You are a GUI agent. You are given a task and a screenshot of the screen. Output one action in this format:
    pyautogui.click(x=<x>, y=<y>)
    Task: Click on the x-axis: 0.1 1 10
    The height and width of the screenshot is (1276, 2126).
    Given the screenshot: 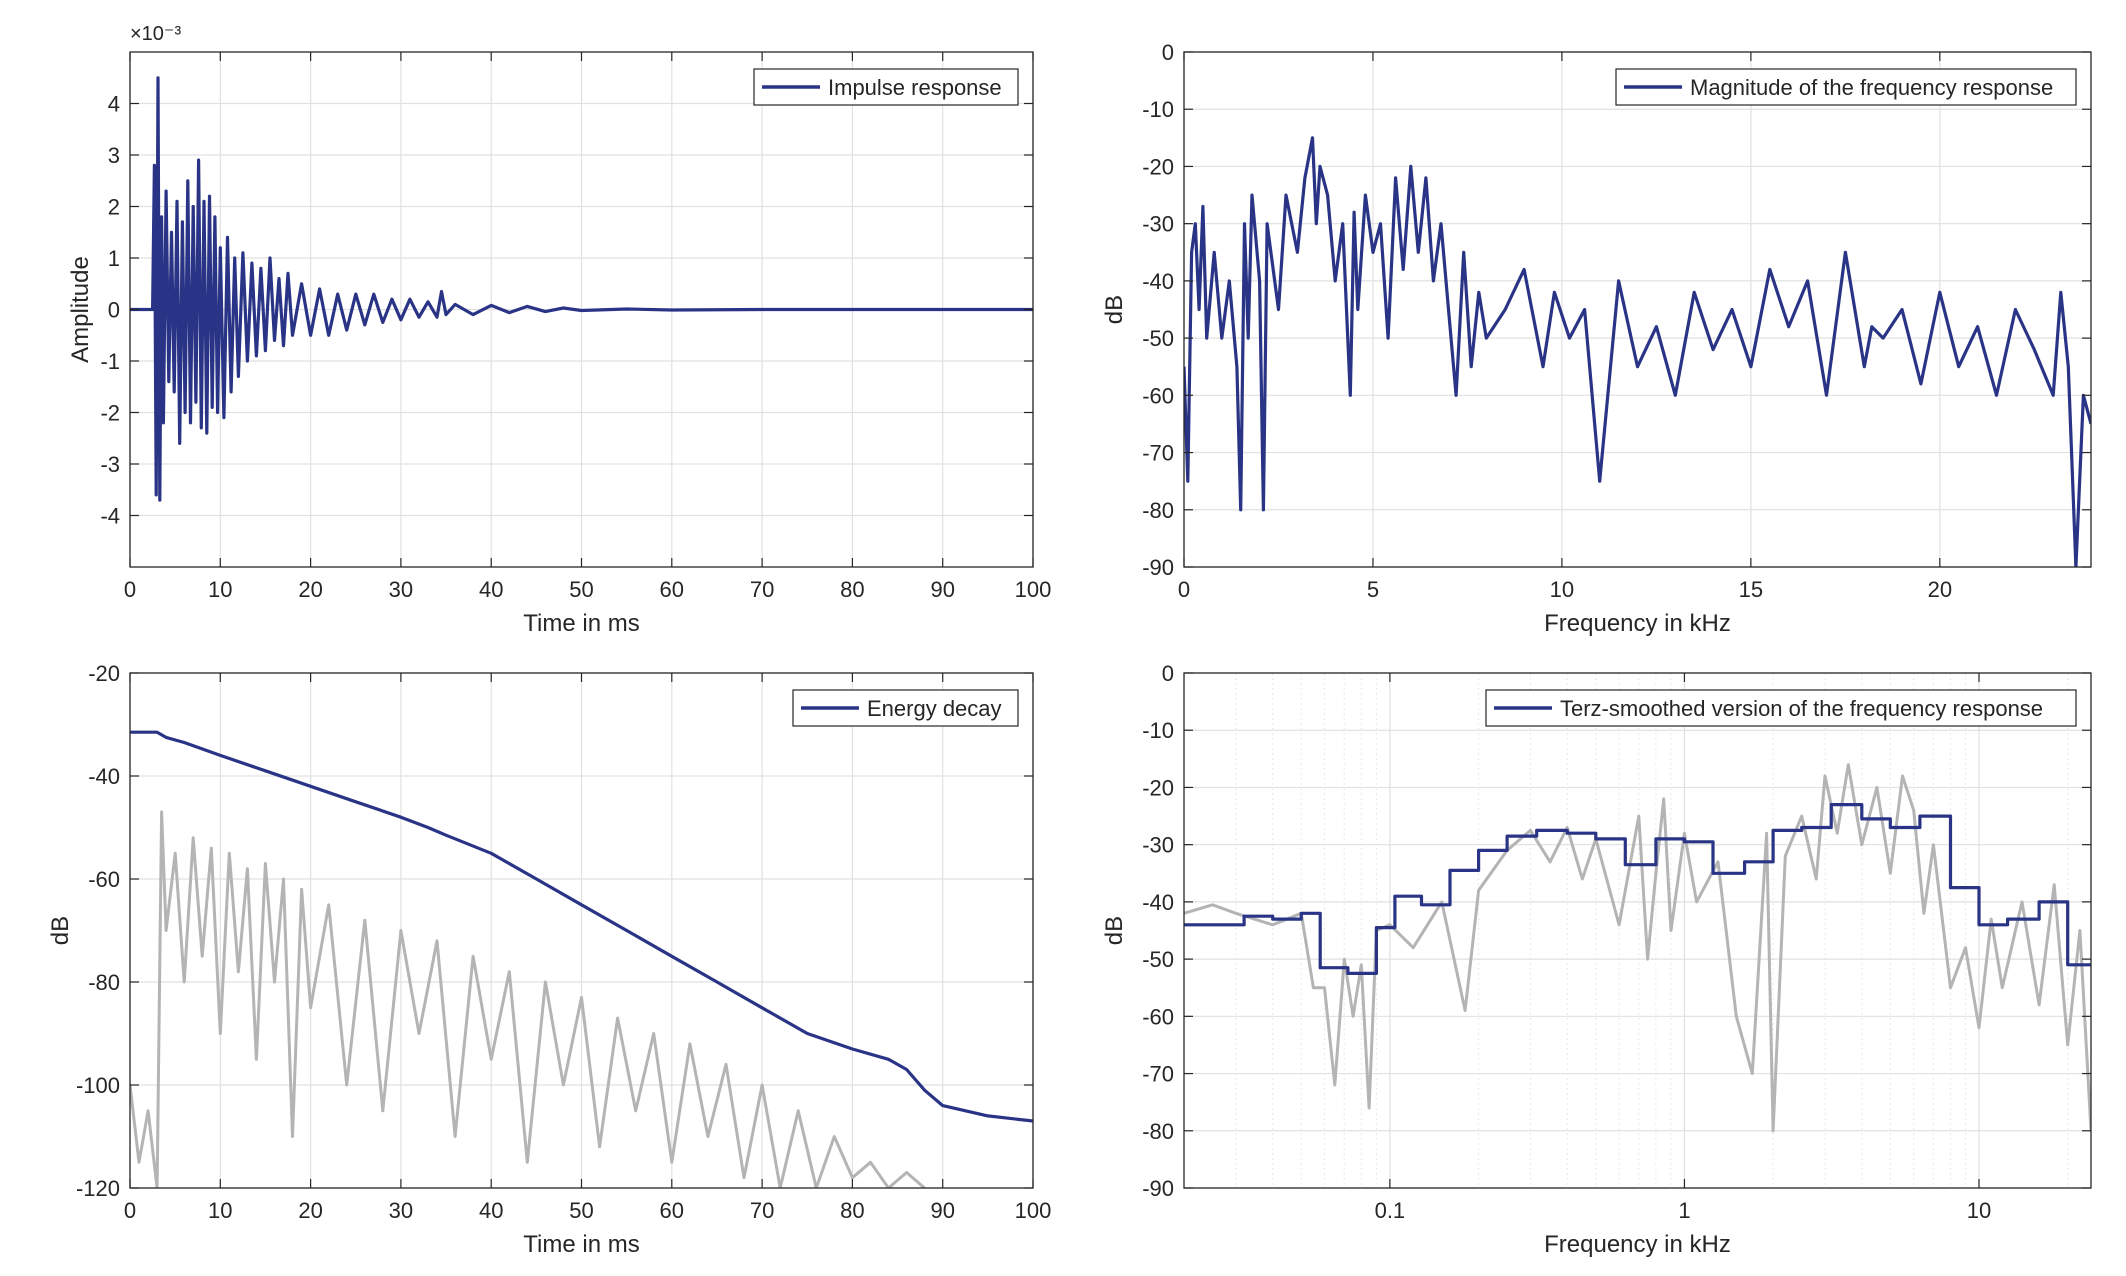 What is the action you would take?
    pyautogui.click(x=1683, y=948)
    